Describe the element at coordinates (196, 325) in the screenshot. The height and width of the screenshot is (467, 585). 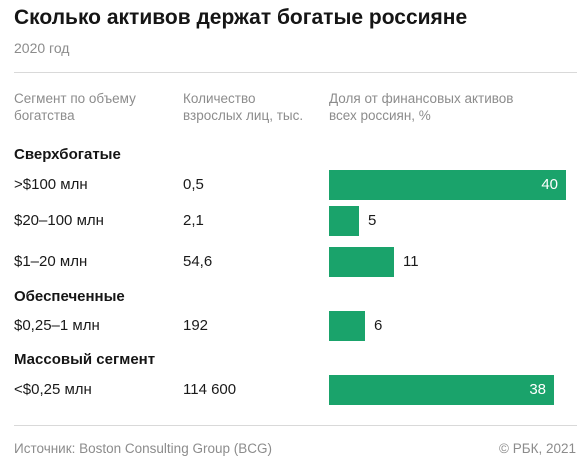
I see `row-count-value: 192` at that location.